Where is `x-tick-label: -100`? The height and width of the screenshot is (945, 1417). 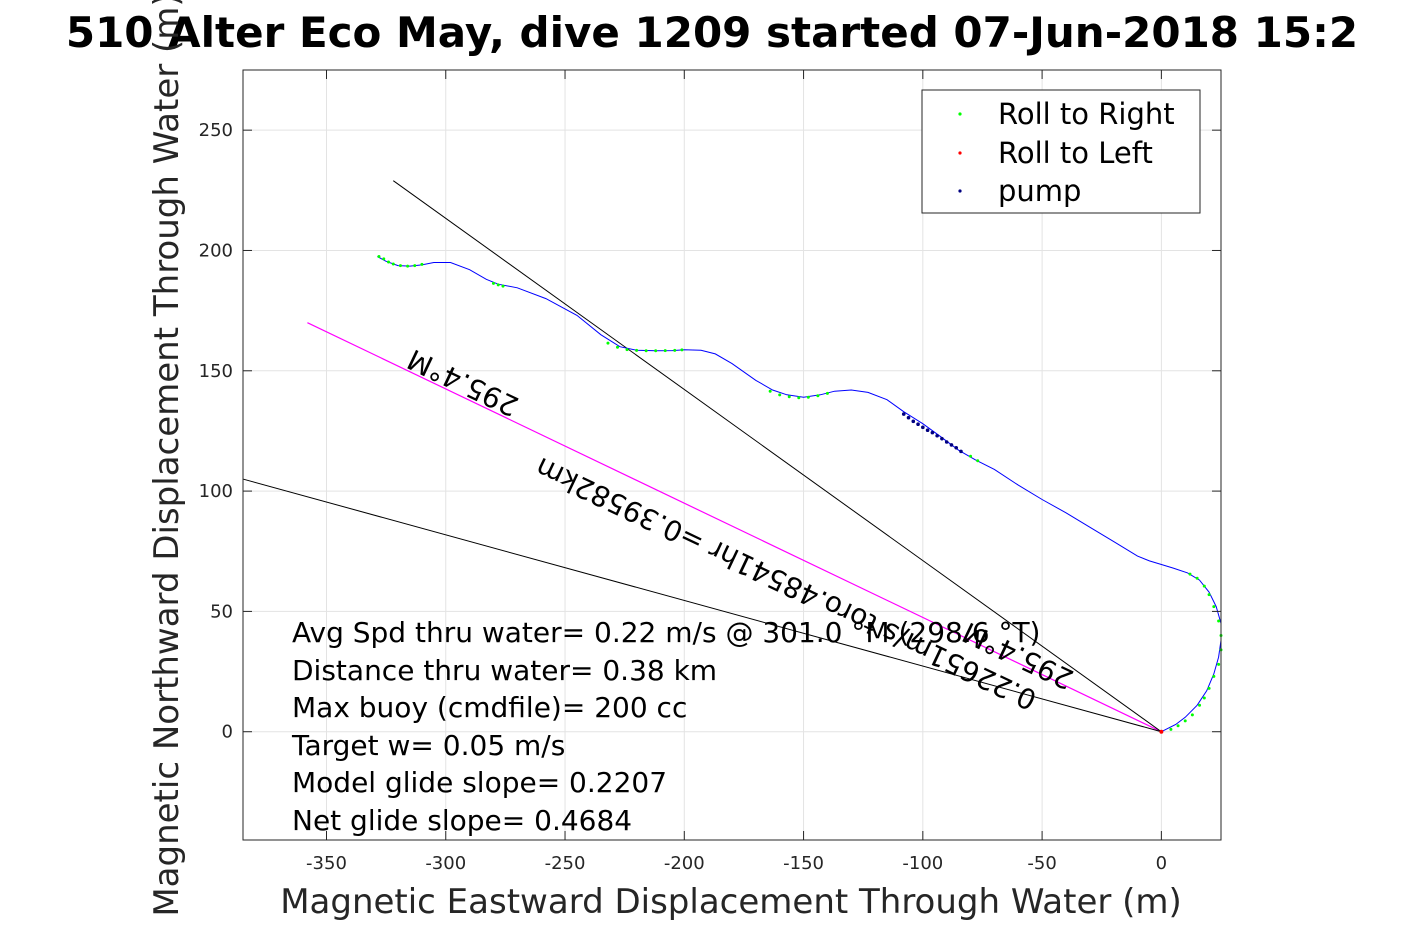
x-tick-label: -100 is located at coordinates (922, 863).